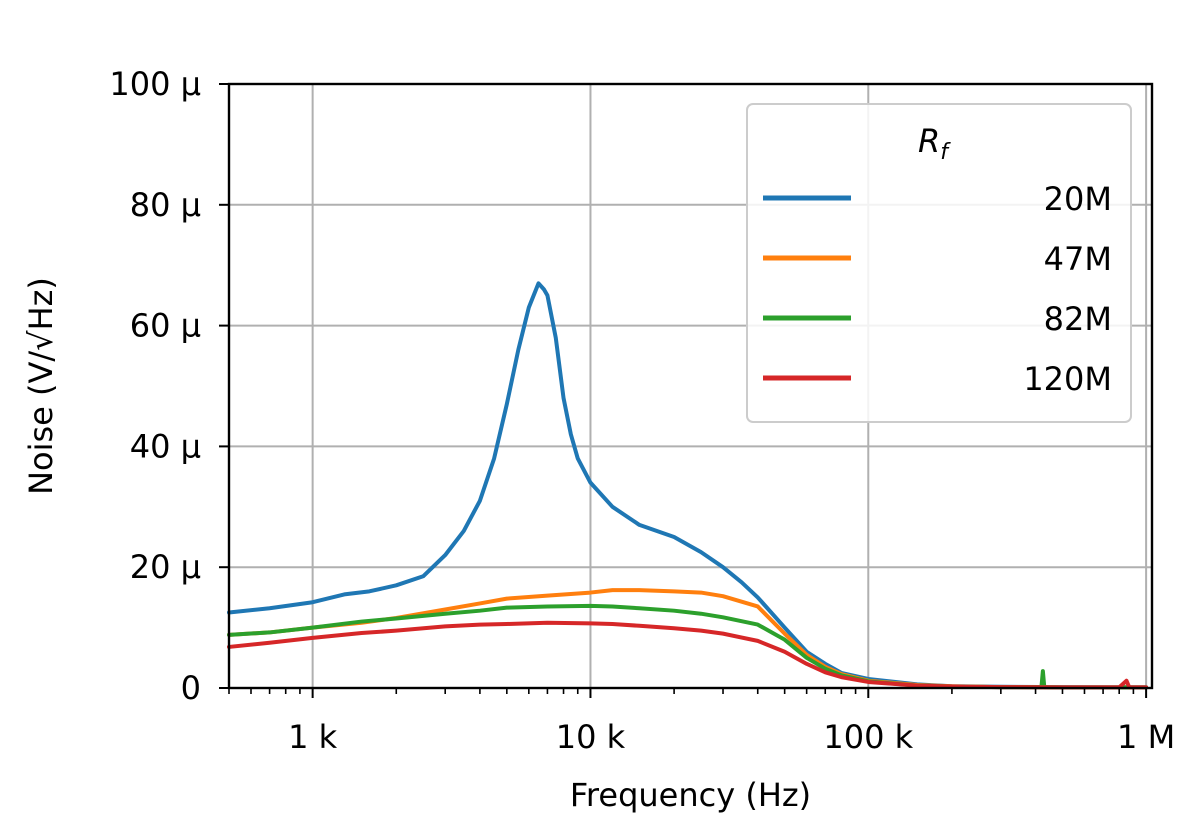  I want to click on y-tick-label: 100 µ, so click(155, 84).